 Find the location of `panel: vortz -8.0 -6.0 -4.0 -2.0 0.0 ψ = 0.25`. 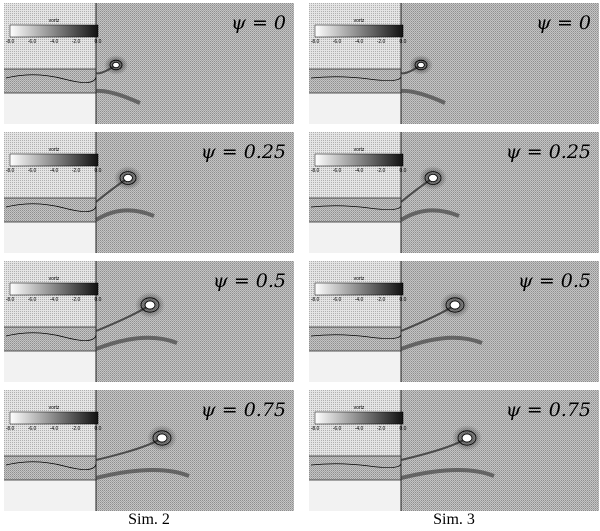

panel: vortz -8.0 -6.0 -4.0 -2.0 0.0 ψ = 0.25 is located at coordinates (149, 192).